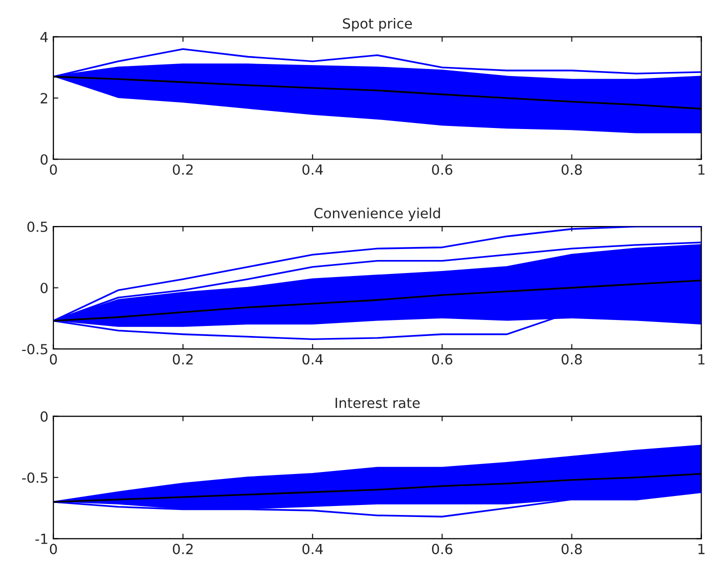  Describe the element at coordinates (37, 227) in the screenshot. I see `y-tick-label: 0.5` at that location.